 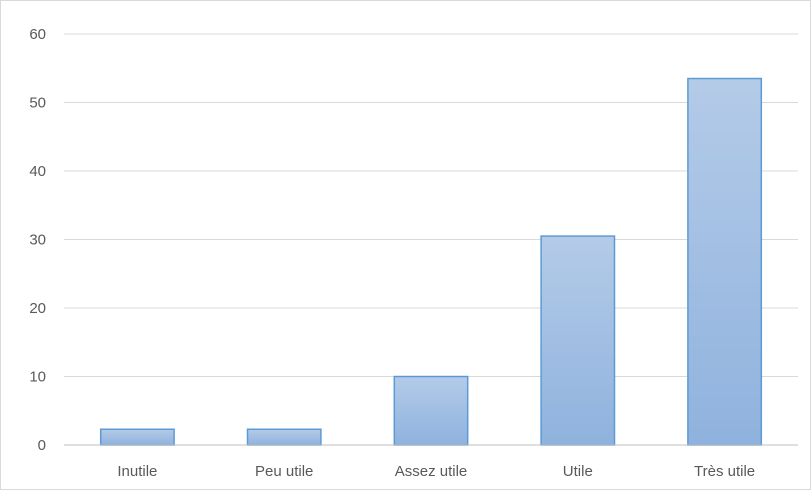 I want to click on y-tick-label: 30, so click(x=37, y=240).